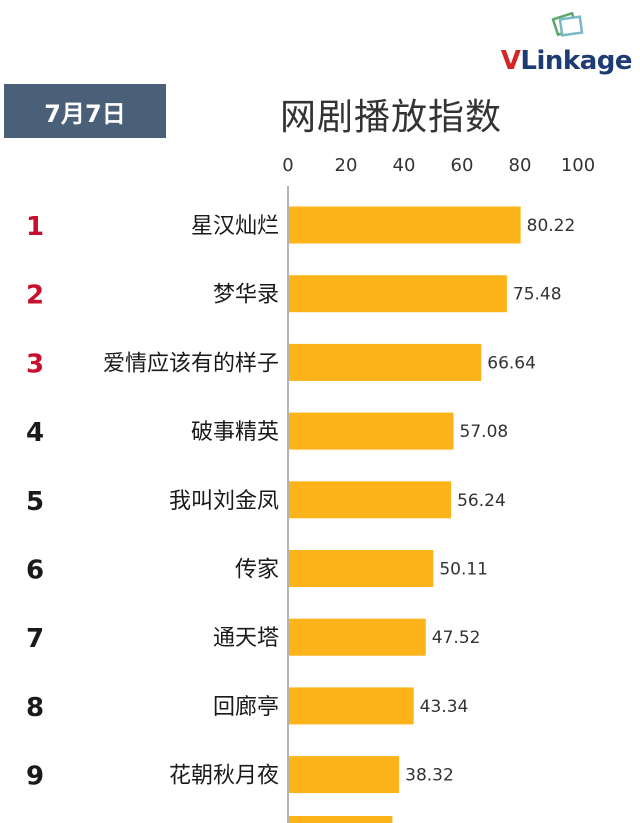 This screenshot has height=823, width=640. What do you see at coordinates (462, 165) in the screenshot?
I see `x-tick-label: 60` at bounding box center [462, 165].